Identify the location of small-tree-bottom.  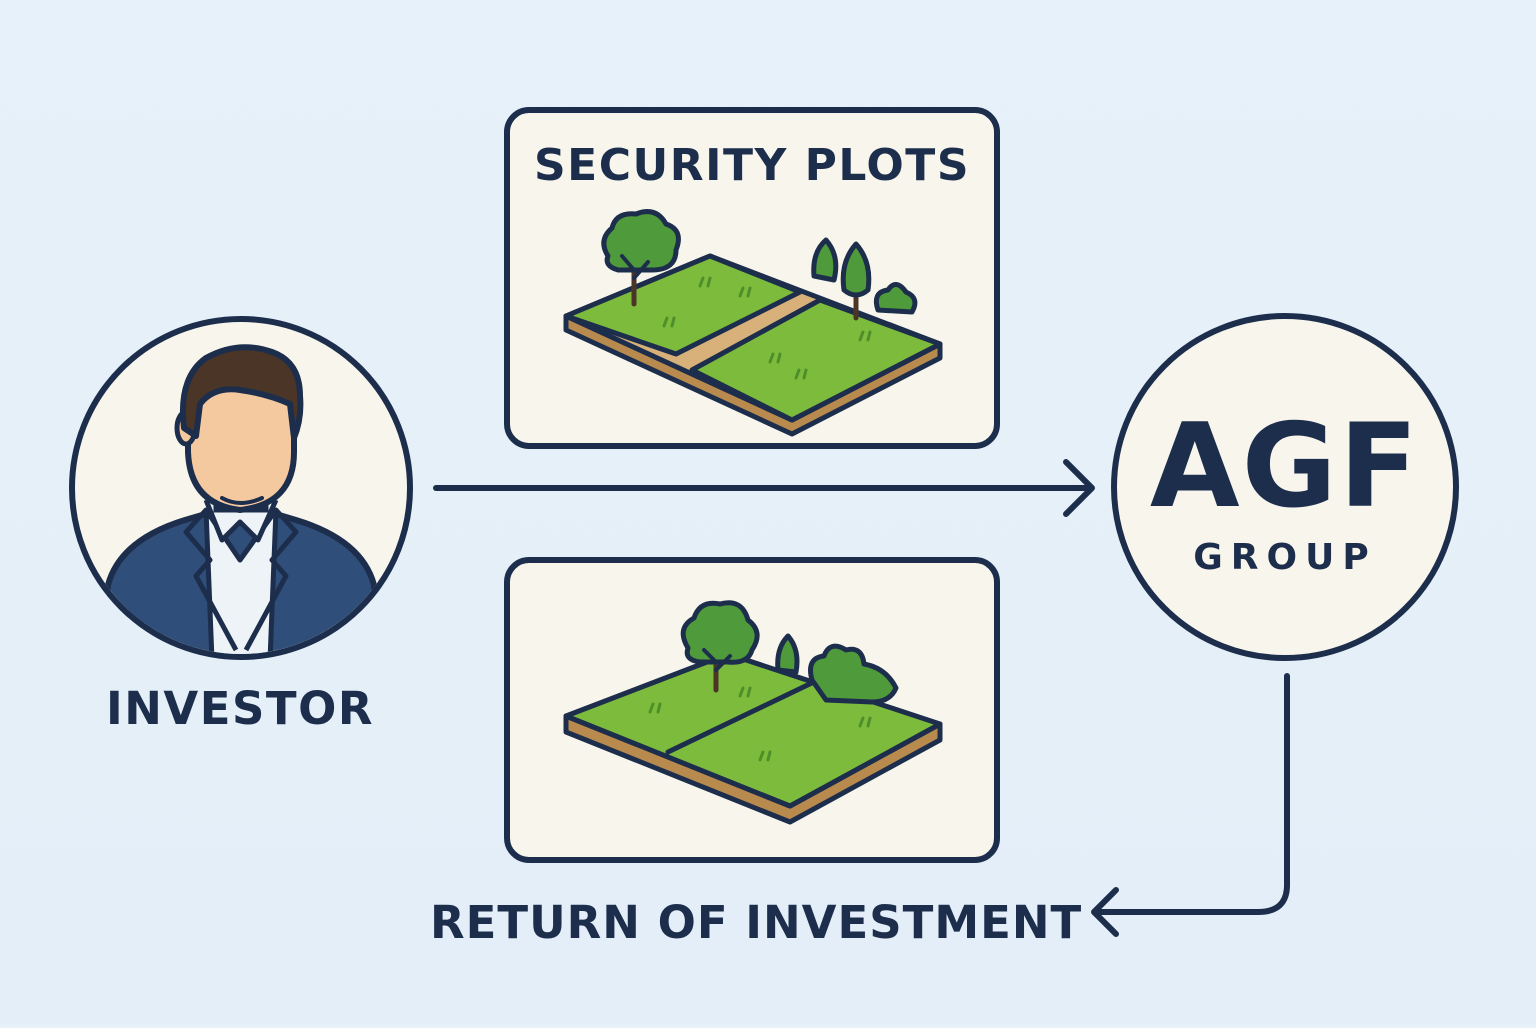
(787, 654).